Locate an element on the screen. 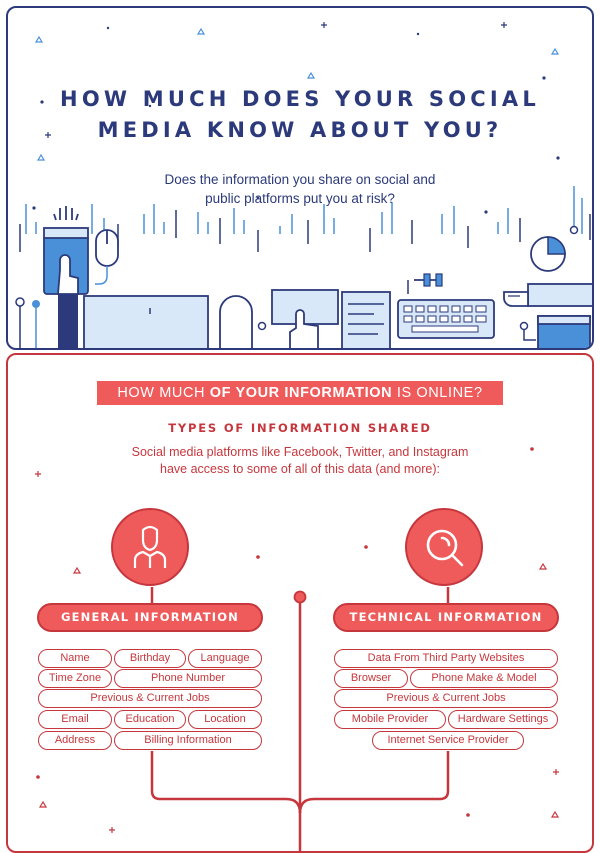 The width and height of the screenshot is (600, 853). info-tag: Language is located at coordinates (225, 658).